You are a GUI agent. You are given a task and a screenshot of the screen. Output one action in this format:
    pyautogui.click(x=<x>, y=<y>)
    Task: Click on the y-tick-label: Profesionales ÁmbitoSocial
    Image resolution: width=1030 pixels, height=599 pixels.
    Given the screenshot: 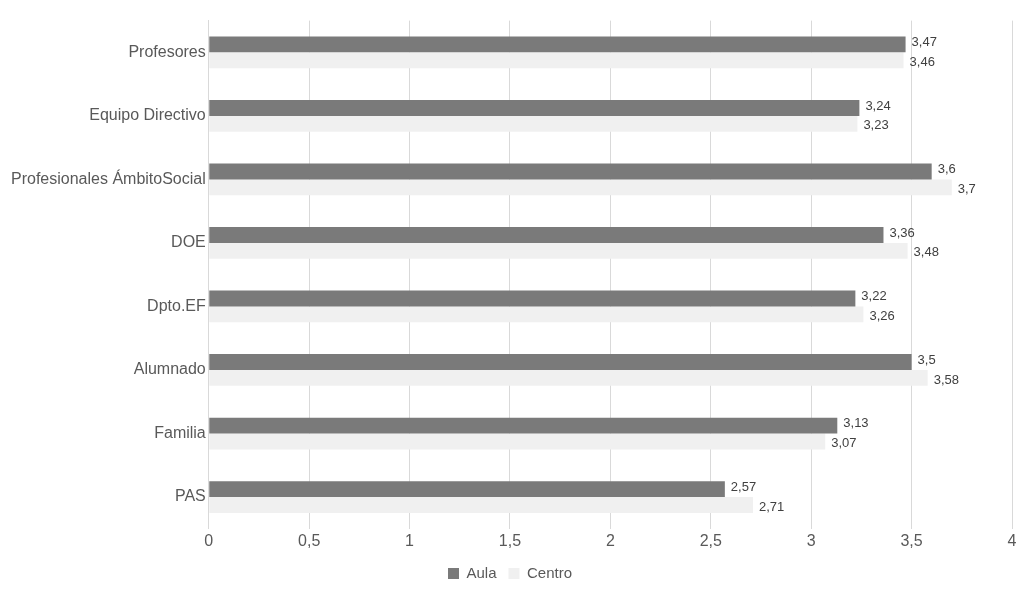 What is the action you would take?
    pyautogui.click(x=108, y=177)
    